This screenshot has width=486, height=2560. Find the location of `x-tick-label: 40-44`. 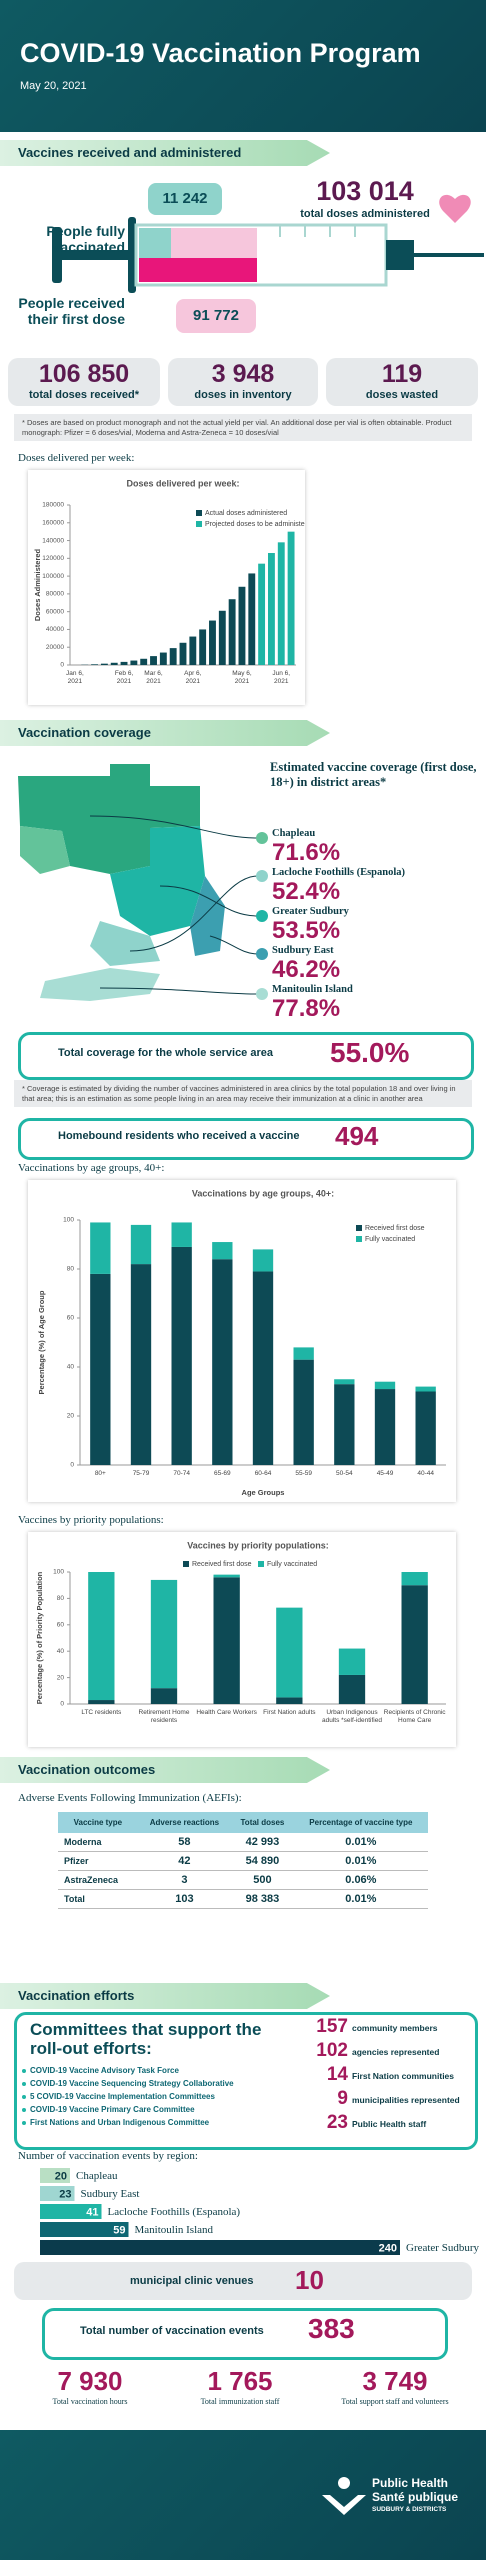

x-tick-label: 40-44 is located at coordinates (425, 1473).